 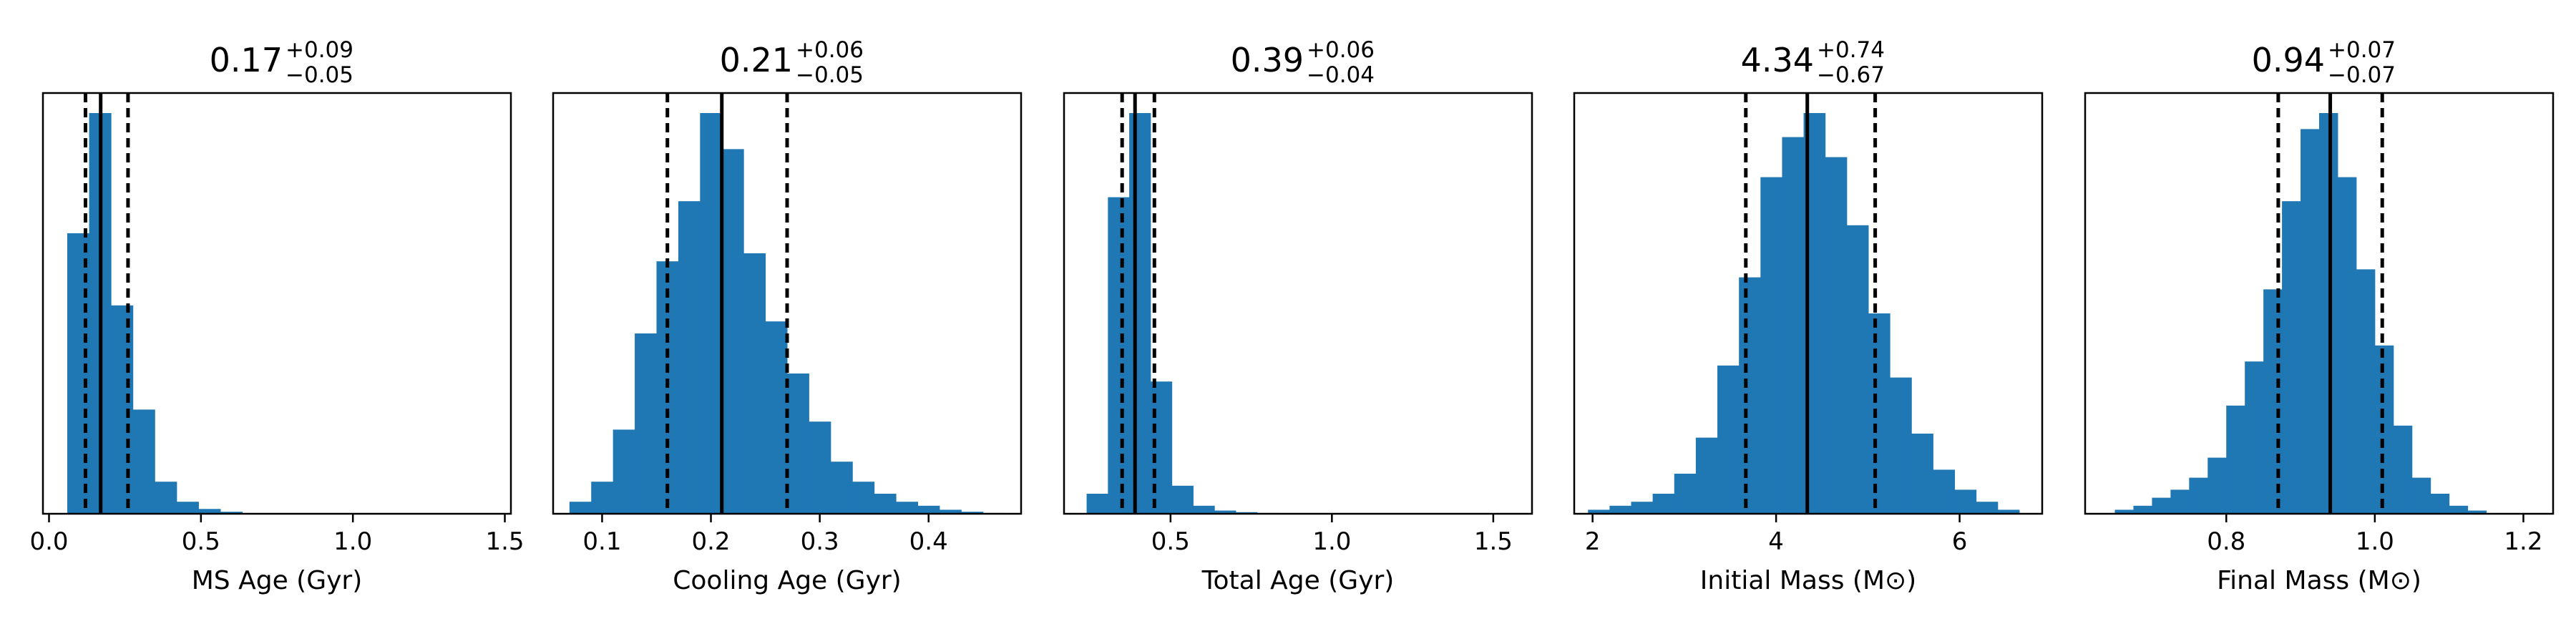 What do you see at coordinates (820, 541) in the screenshot?
I see `x-tick-label: 0.3` at bounding box center [820, 541].